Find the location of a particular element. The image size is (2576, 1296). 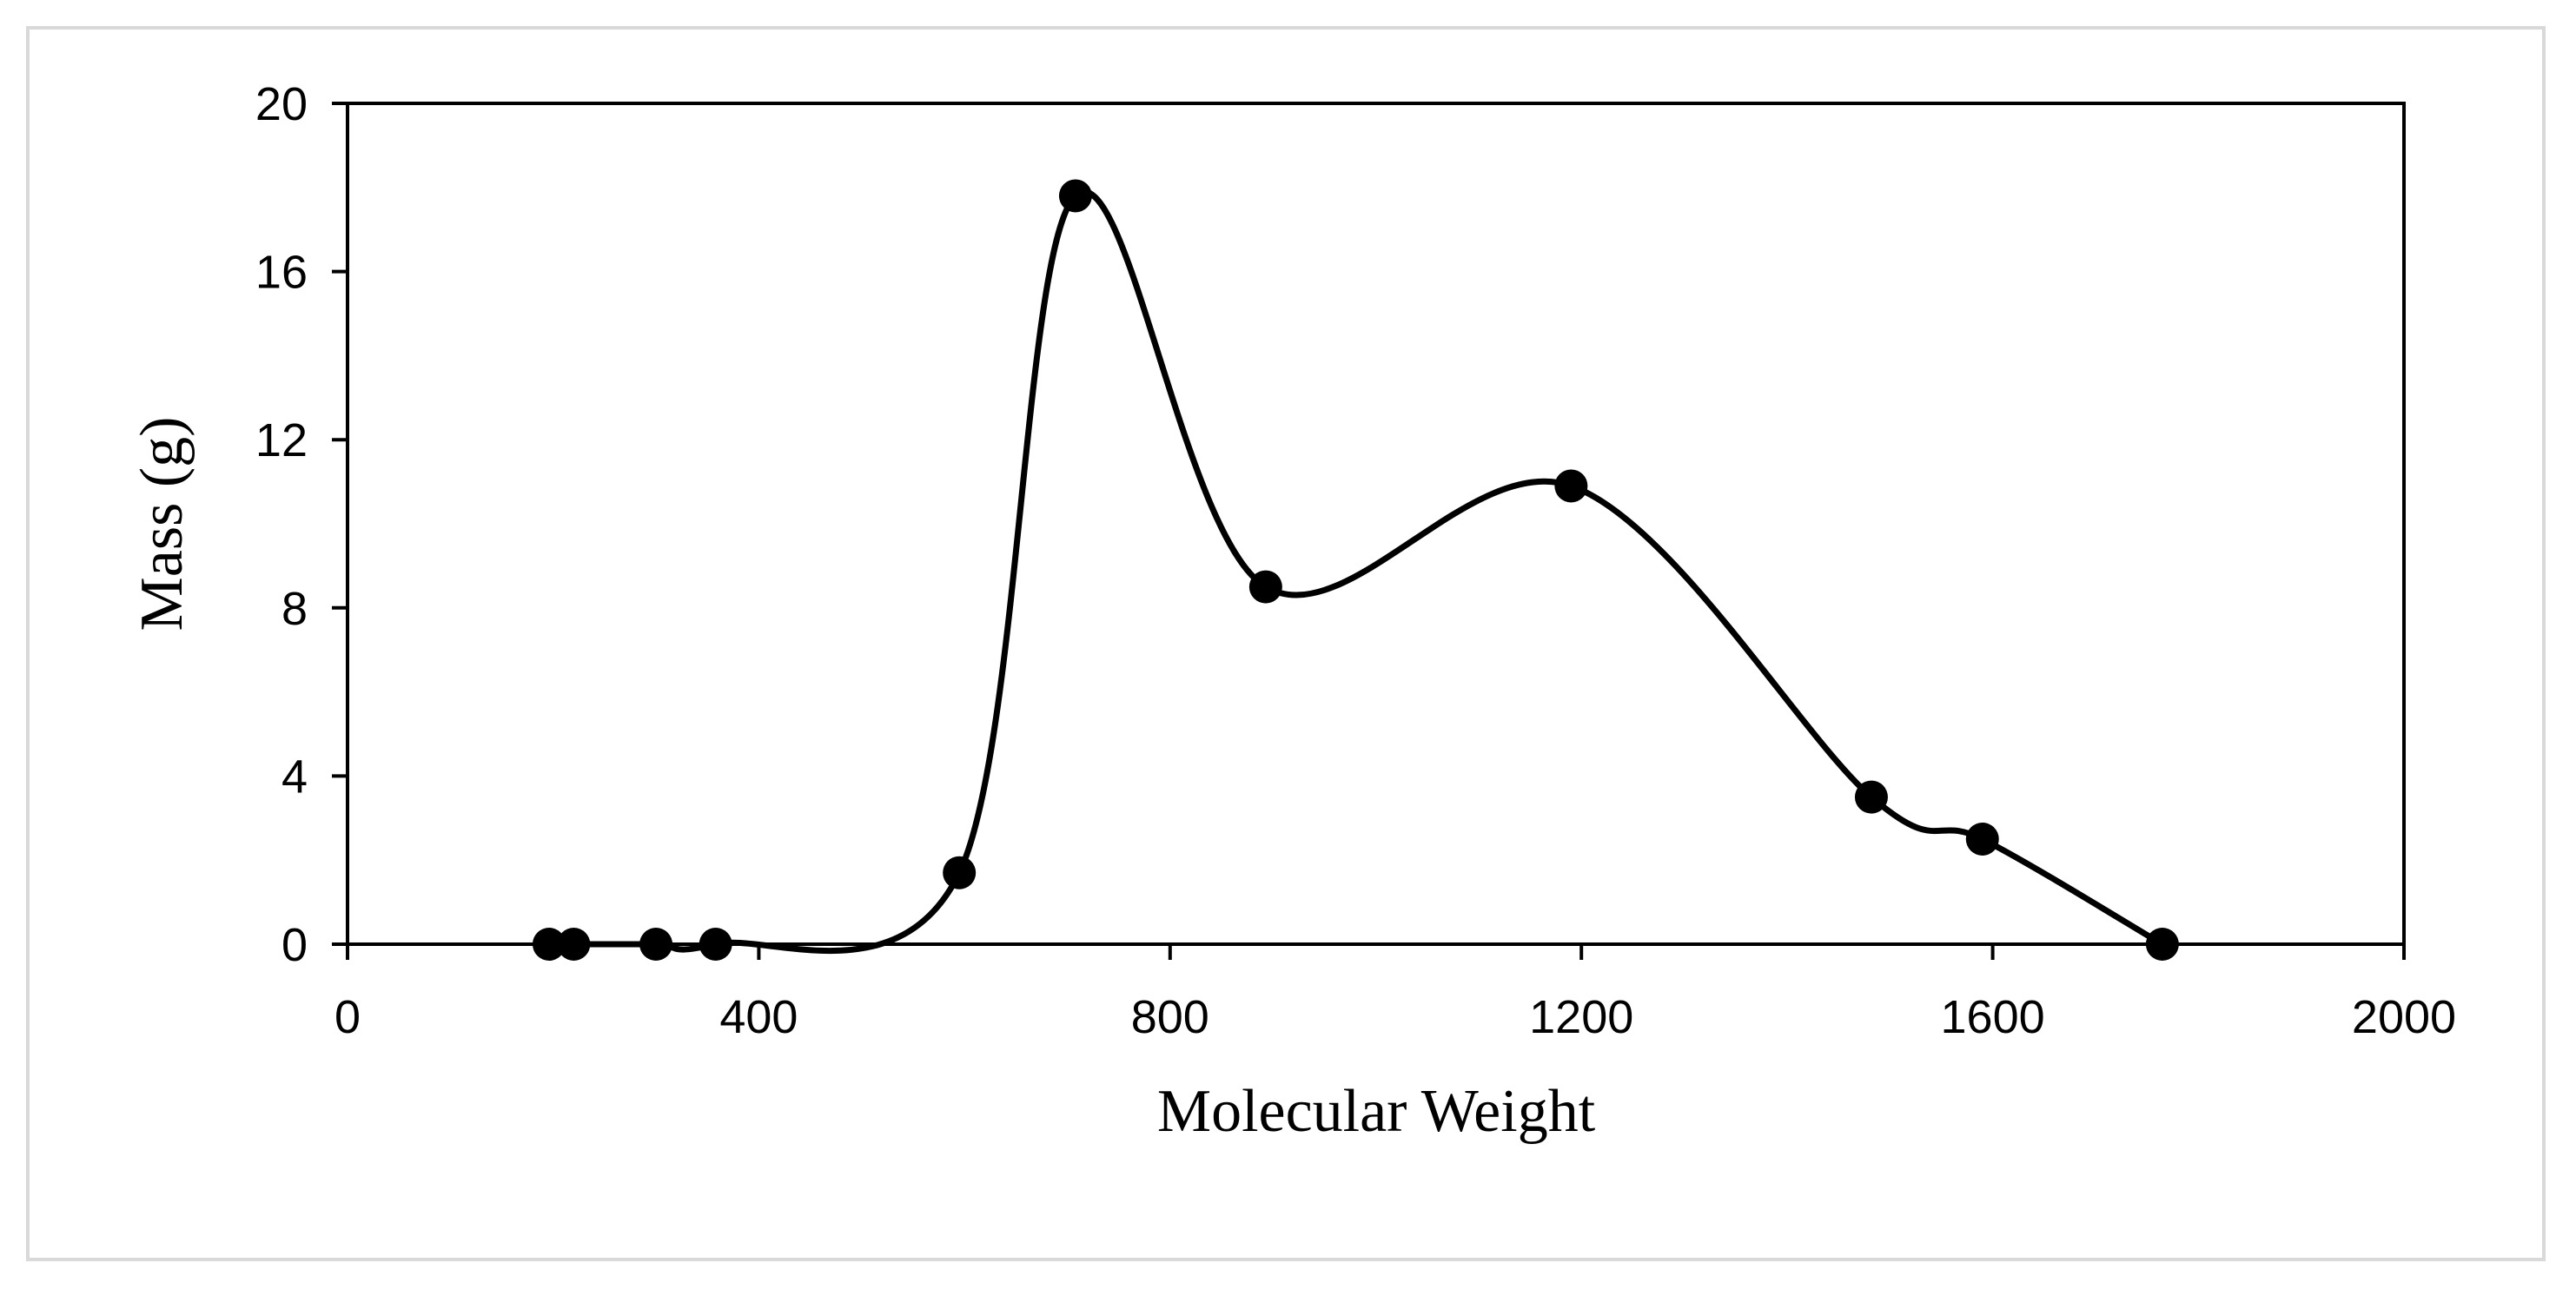

y-axis-title: Mass (g) is located at coordinates (162, 524).